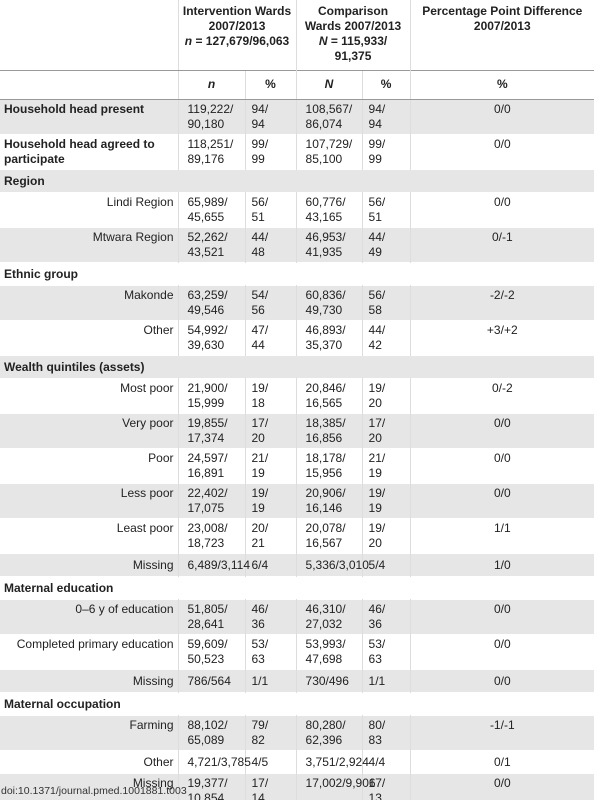 The width and height of the screenshot is (594, 800). I want to click on cell: 80/83, so click(386, 733).